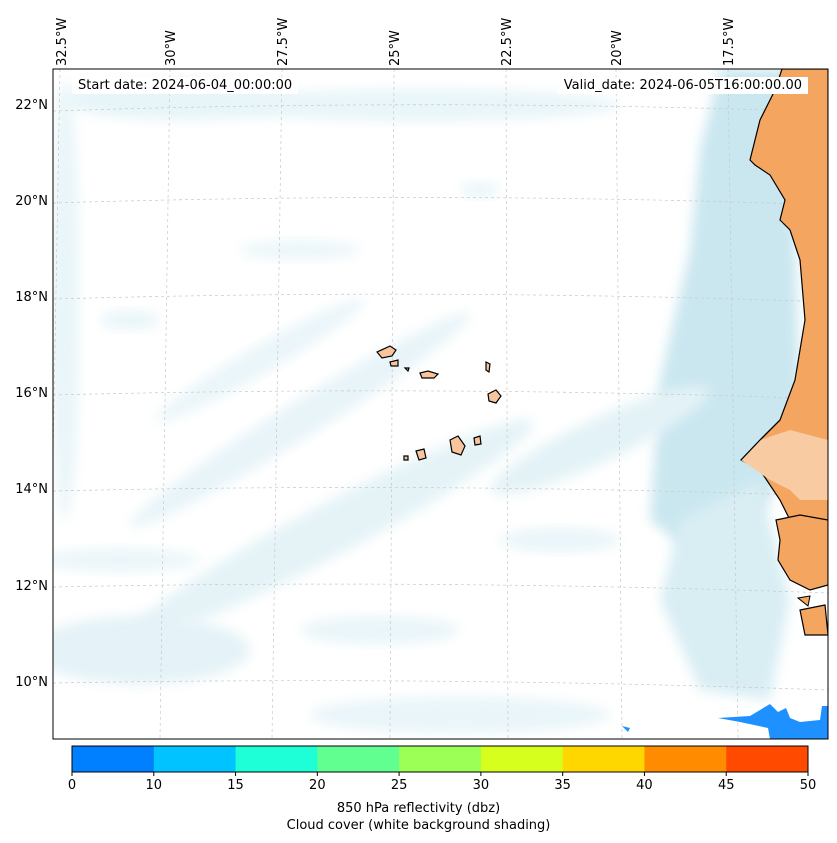  Describe the element at coordinates (682, 85) in the screenshot. I see `valid-date-label: Valid_date: 2024-06-05T16:00:00.00` at that location.